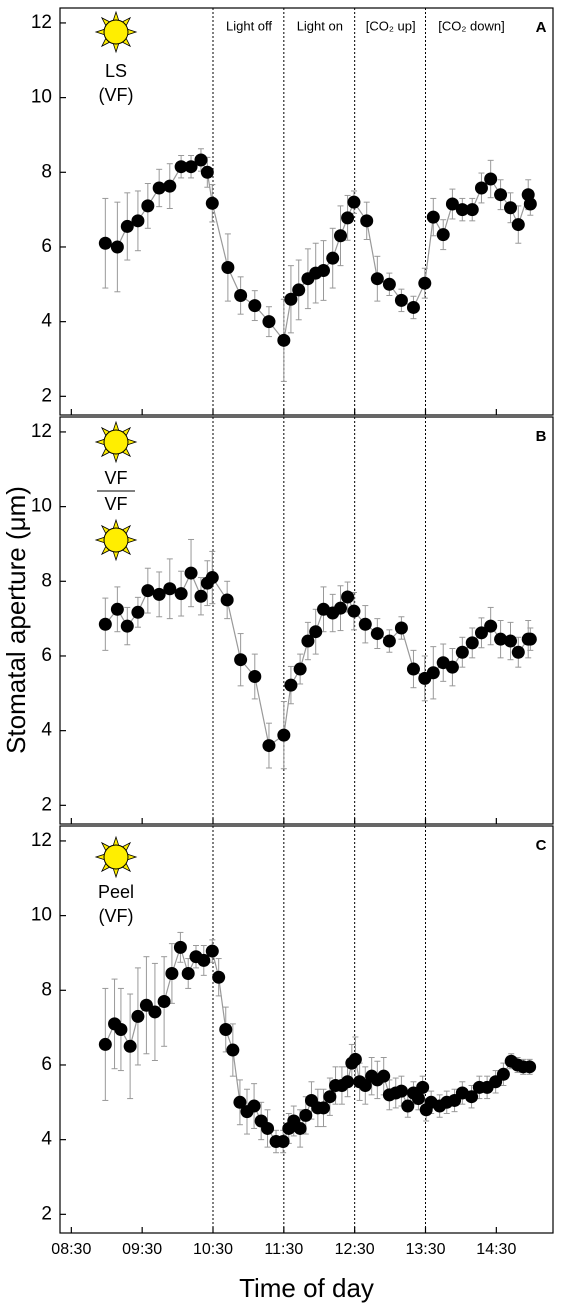  I want to click on annotation: [CO₂ up], so click(391, 25).